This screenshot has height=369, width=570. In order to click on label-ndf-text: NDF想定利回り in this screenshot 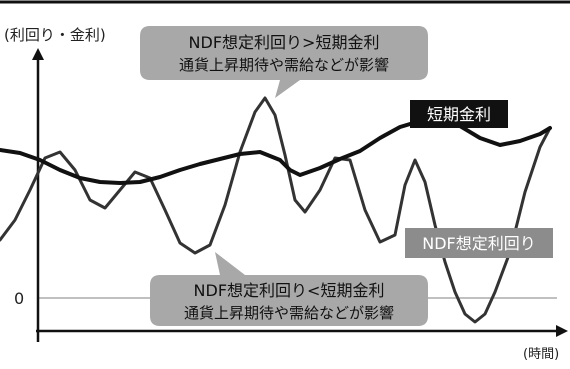, I will do `click(479, 243)`.